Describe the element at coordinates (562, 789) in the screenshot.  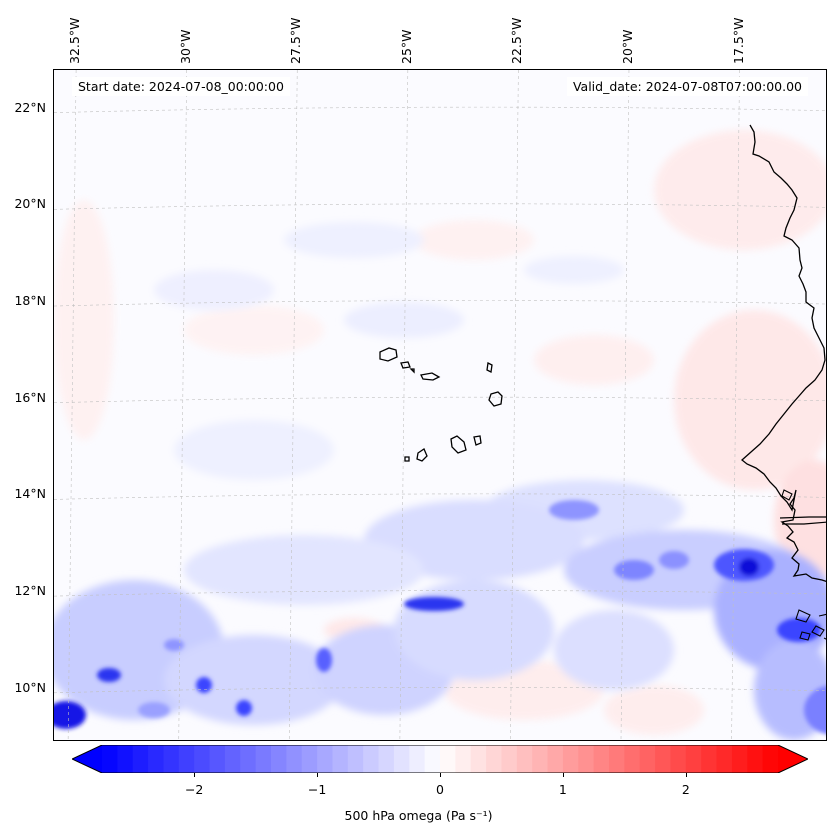
I see `colorbar-tick-label: 1` at that location.